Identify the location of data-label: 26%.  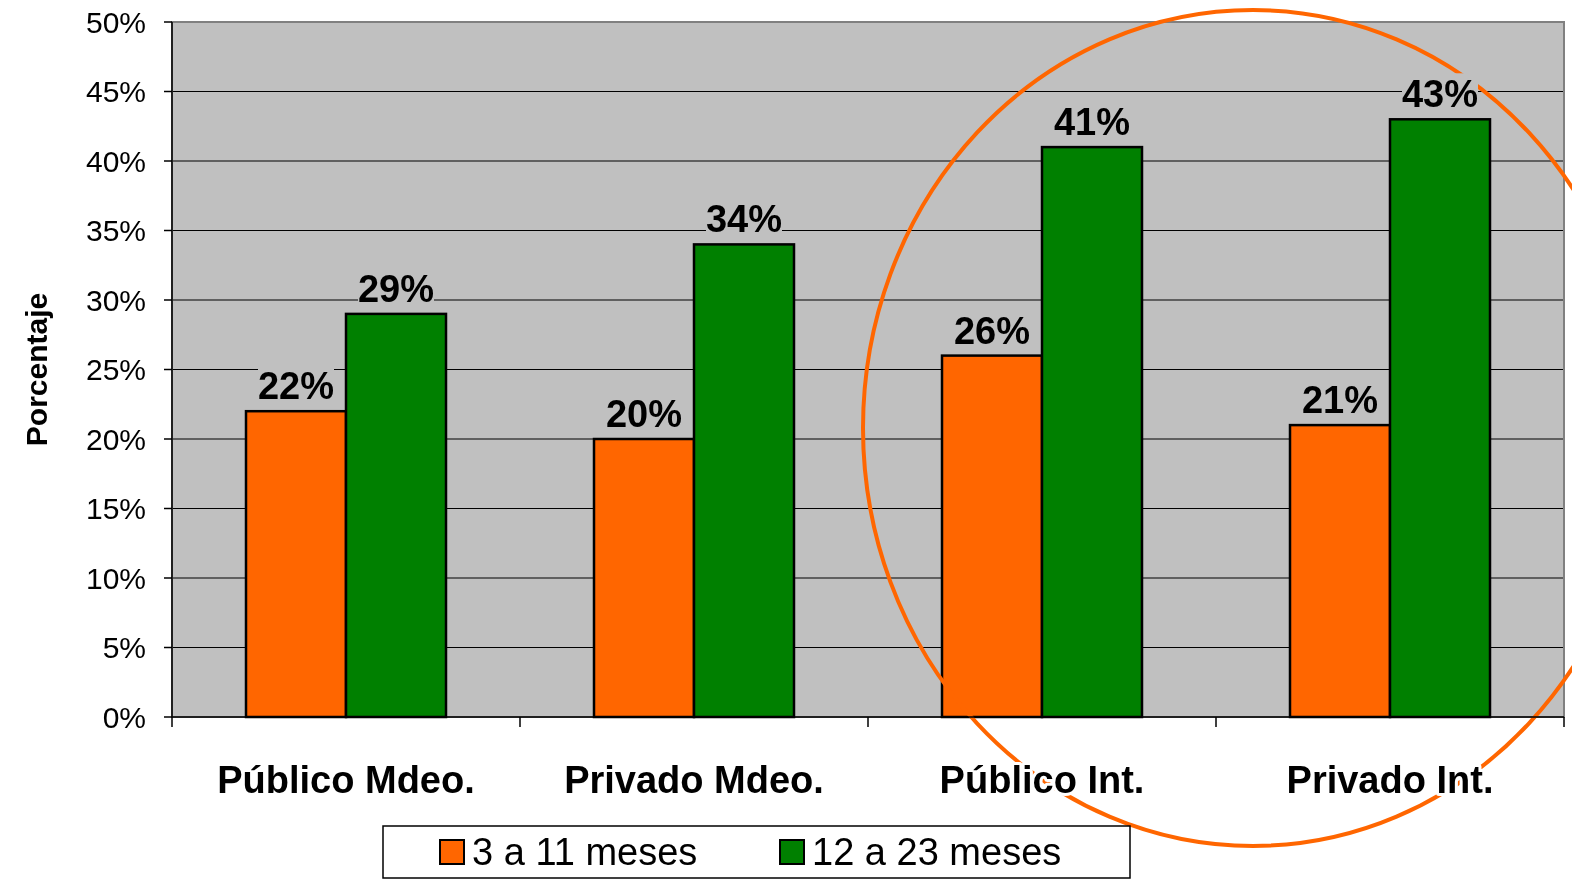
(992, 330).